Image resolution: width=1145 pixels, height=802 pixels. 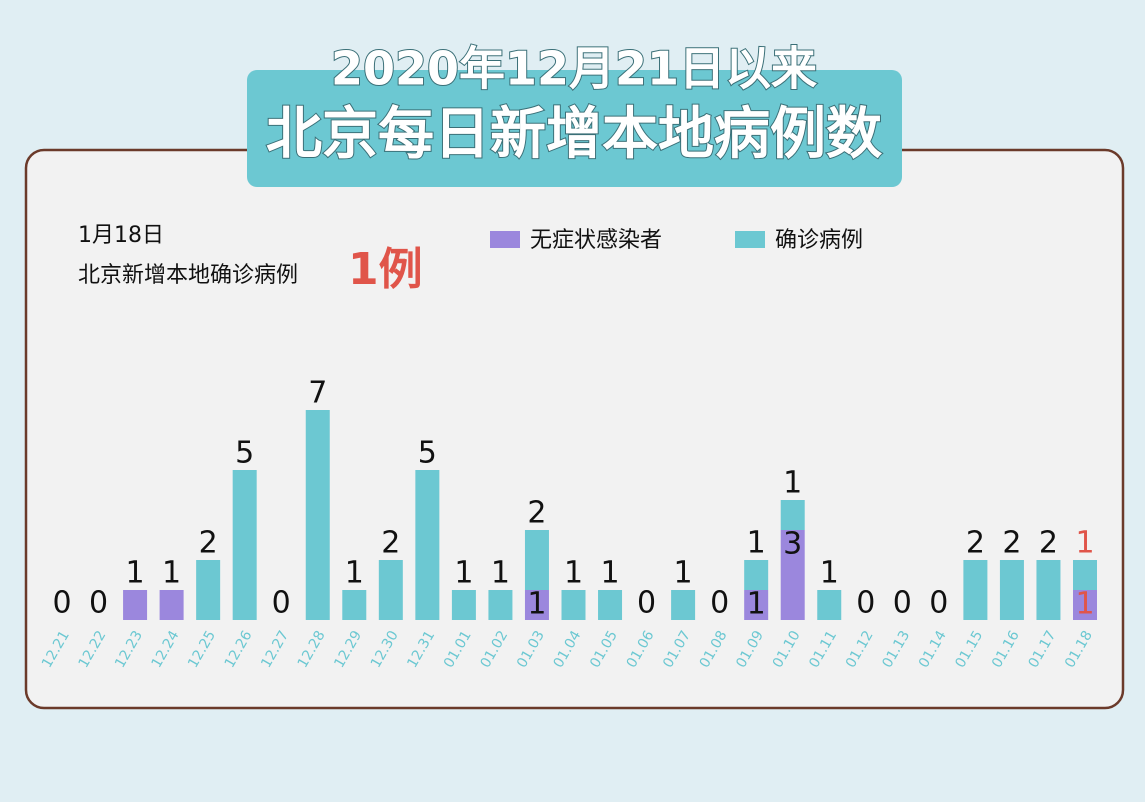 What do you see at coordinates (121, 235) in the screenshot?
I see `summary-date: 1月18日` at bounding box center [121, 235].